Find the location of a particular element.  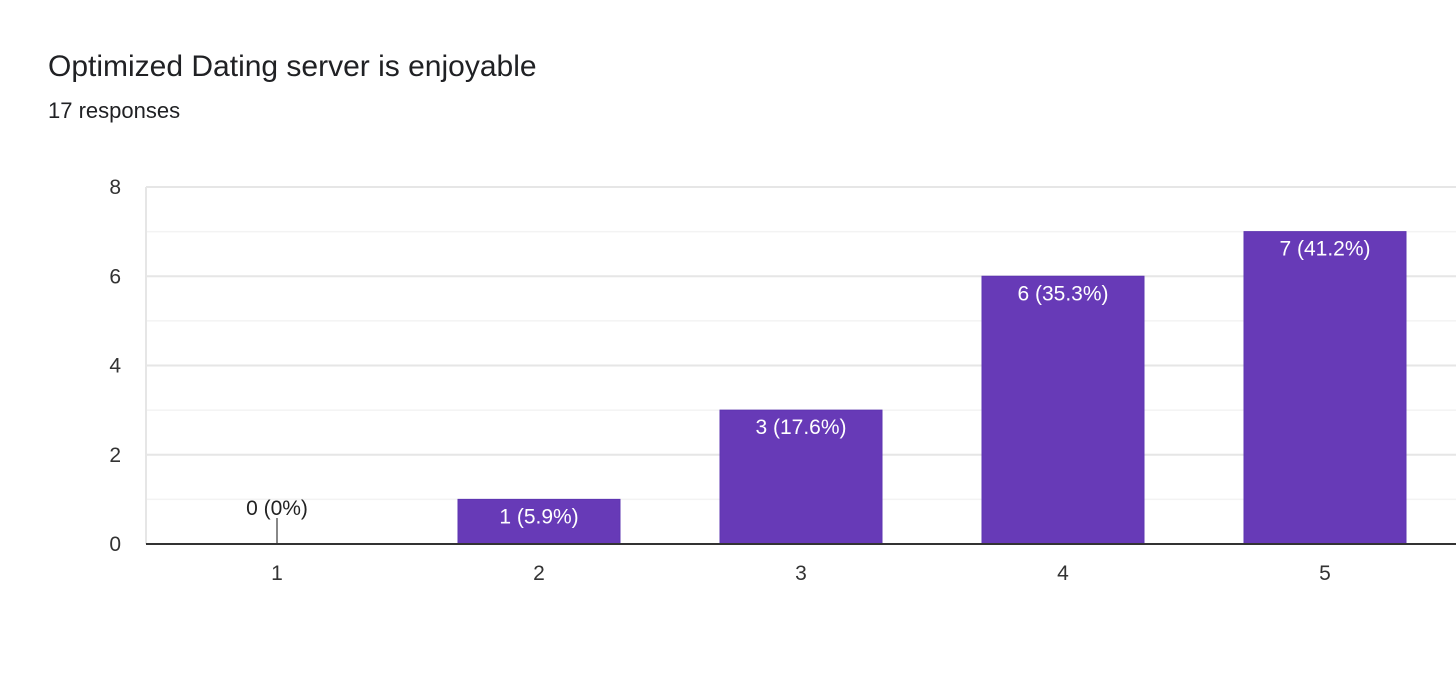

x-tick-label-3: 3 is located at coordinates (801, 573).